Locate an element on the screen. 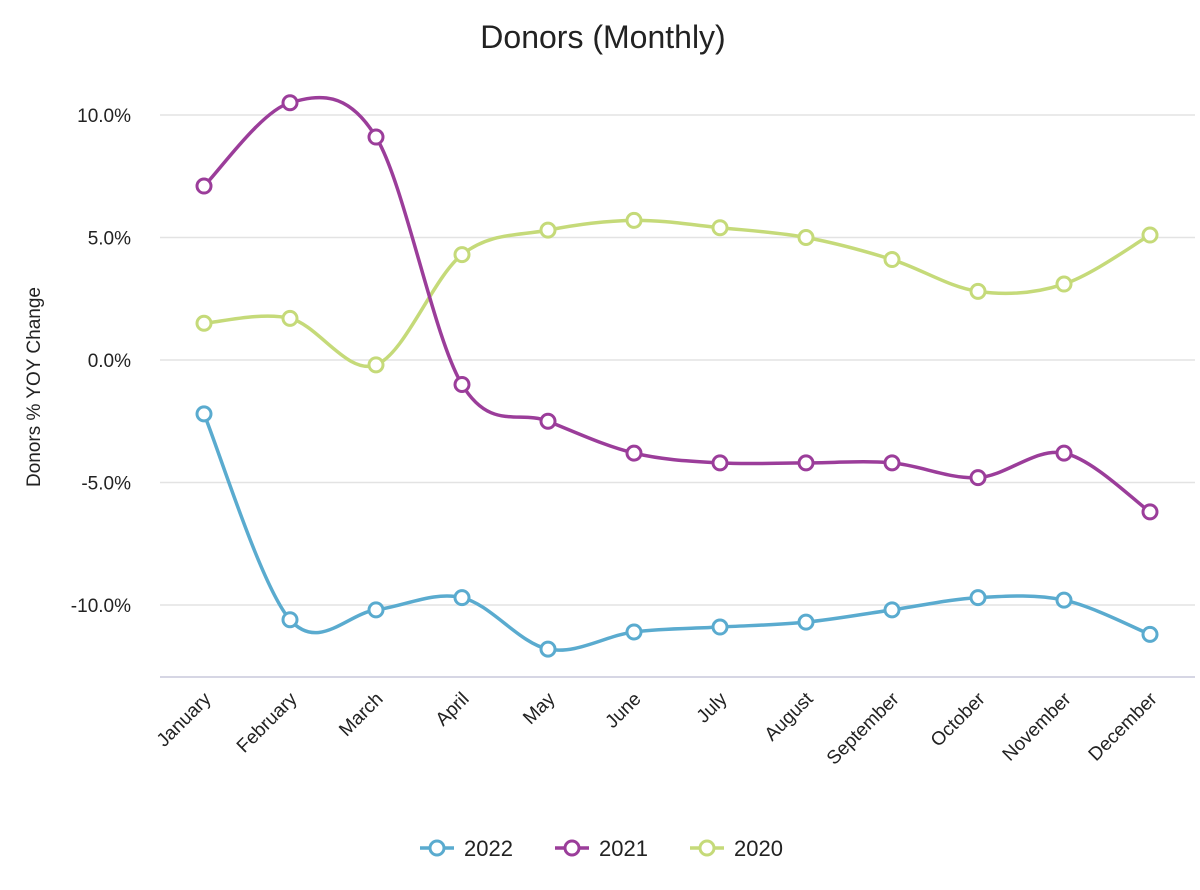 The image size is (1200, 890). legend-label: 2021 is located at coordinates (623, 848).